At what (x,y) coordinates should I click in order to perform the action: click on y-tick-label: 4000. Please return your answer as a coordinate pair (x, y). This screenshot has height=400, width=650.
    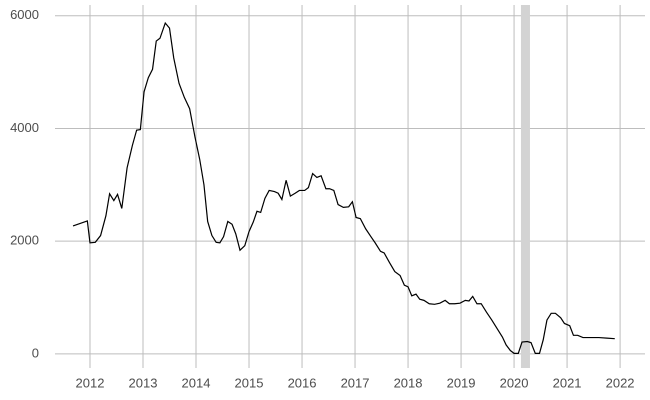
    Looking at the image, I should click on (24, 127).